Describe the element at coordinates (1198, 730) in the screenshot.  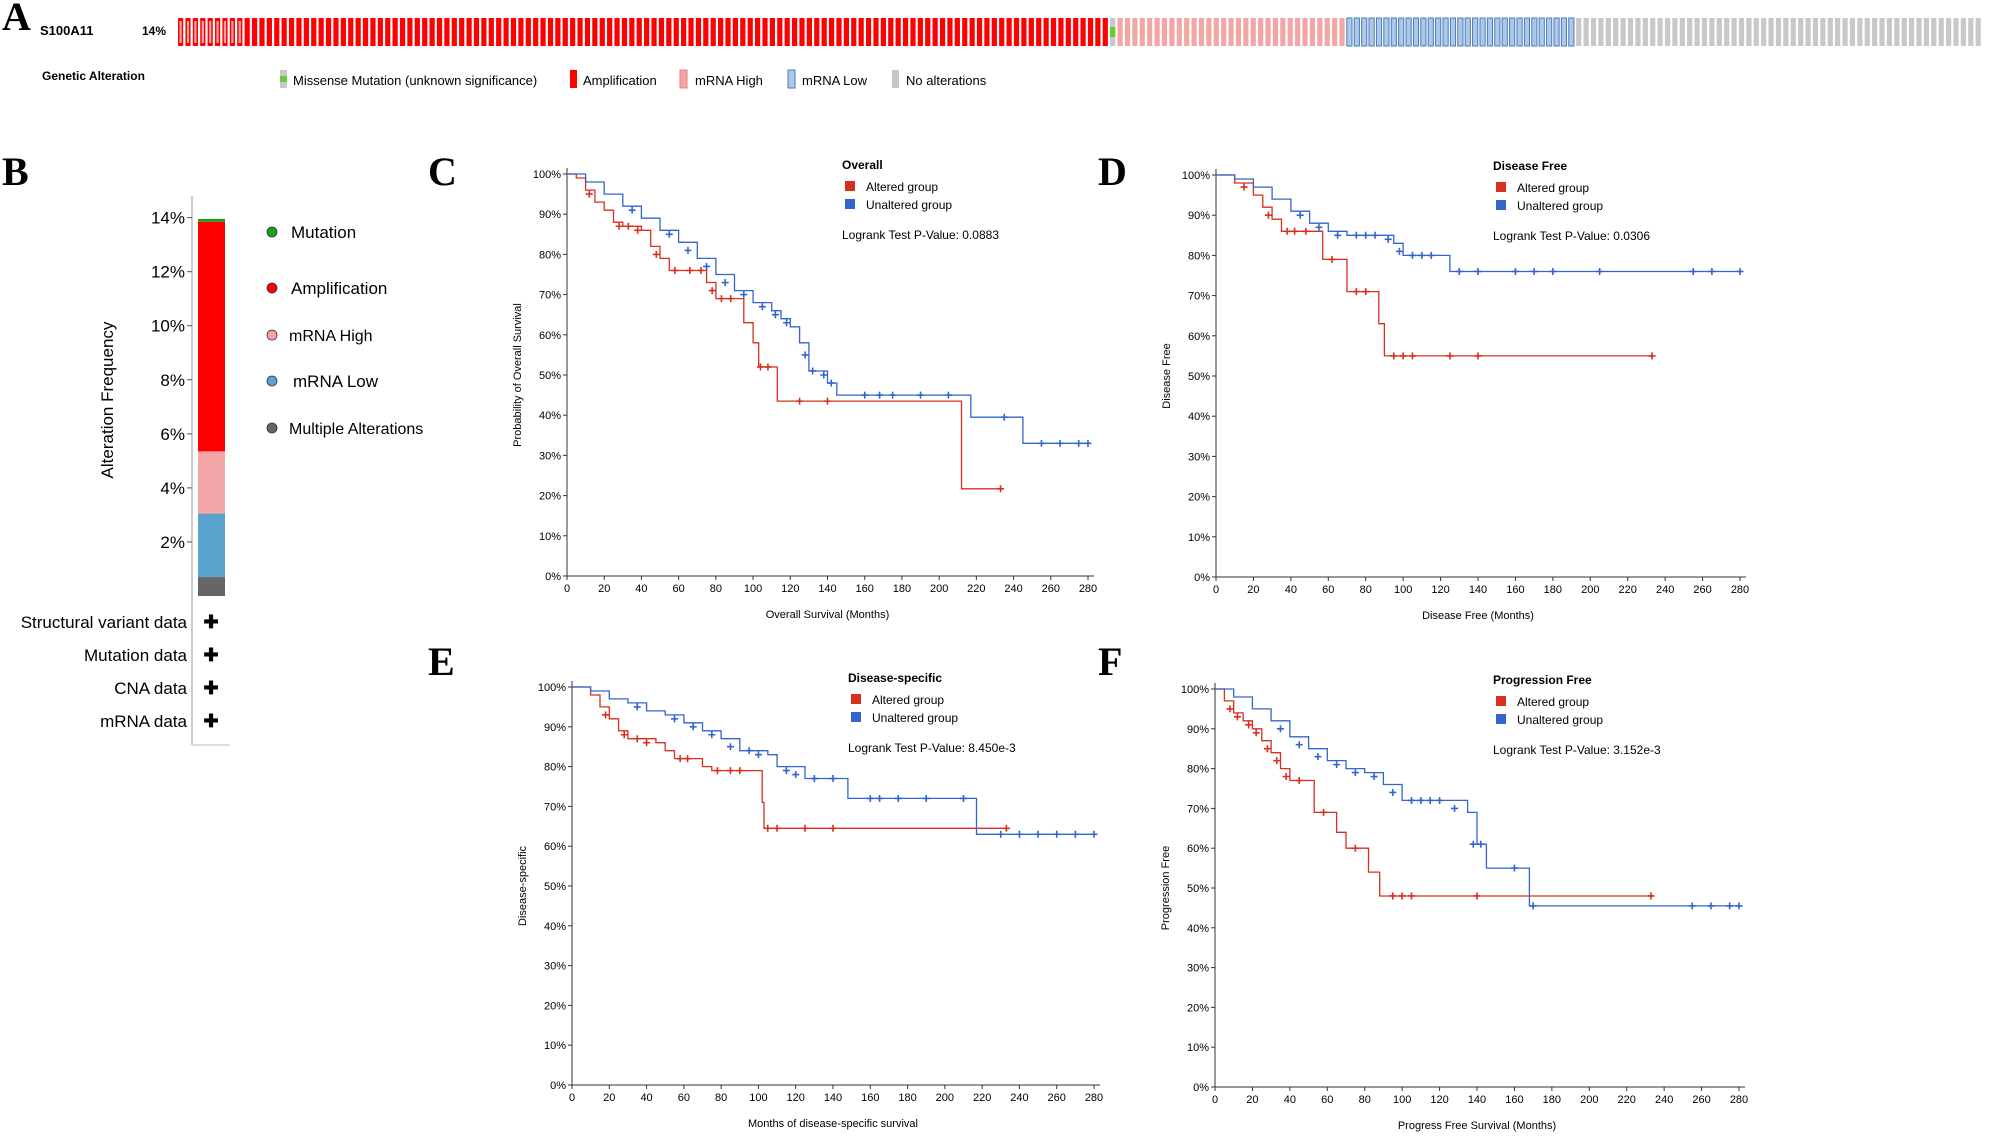
I see `km-ytick-label: 90%` at that location.